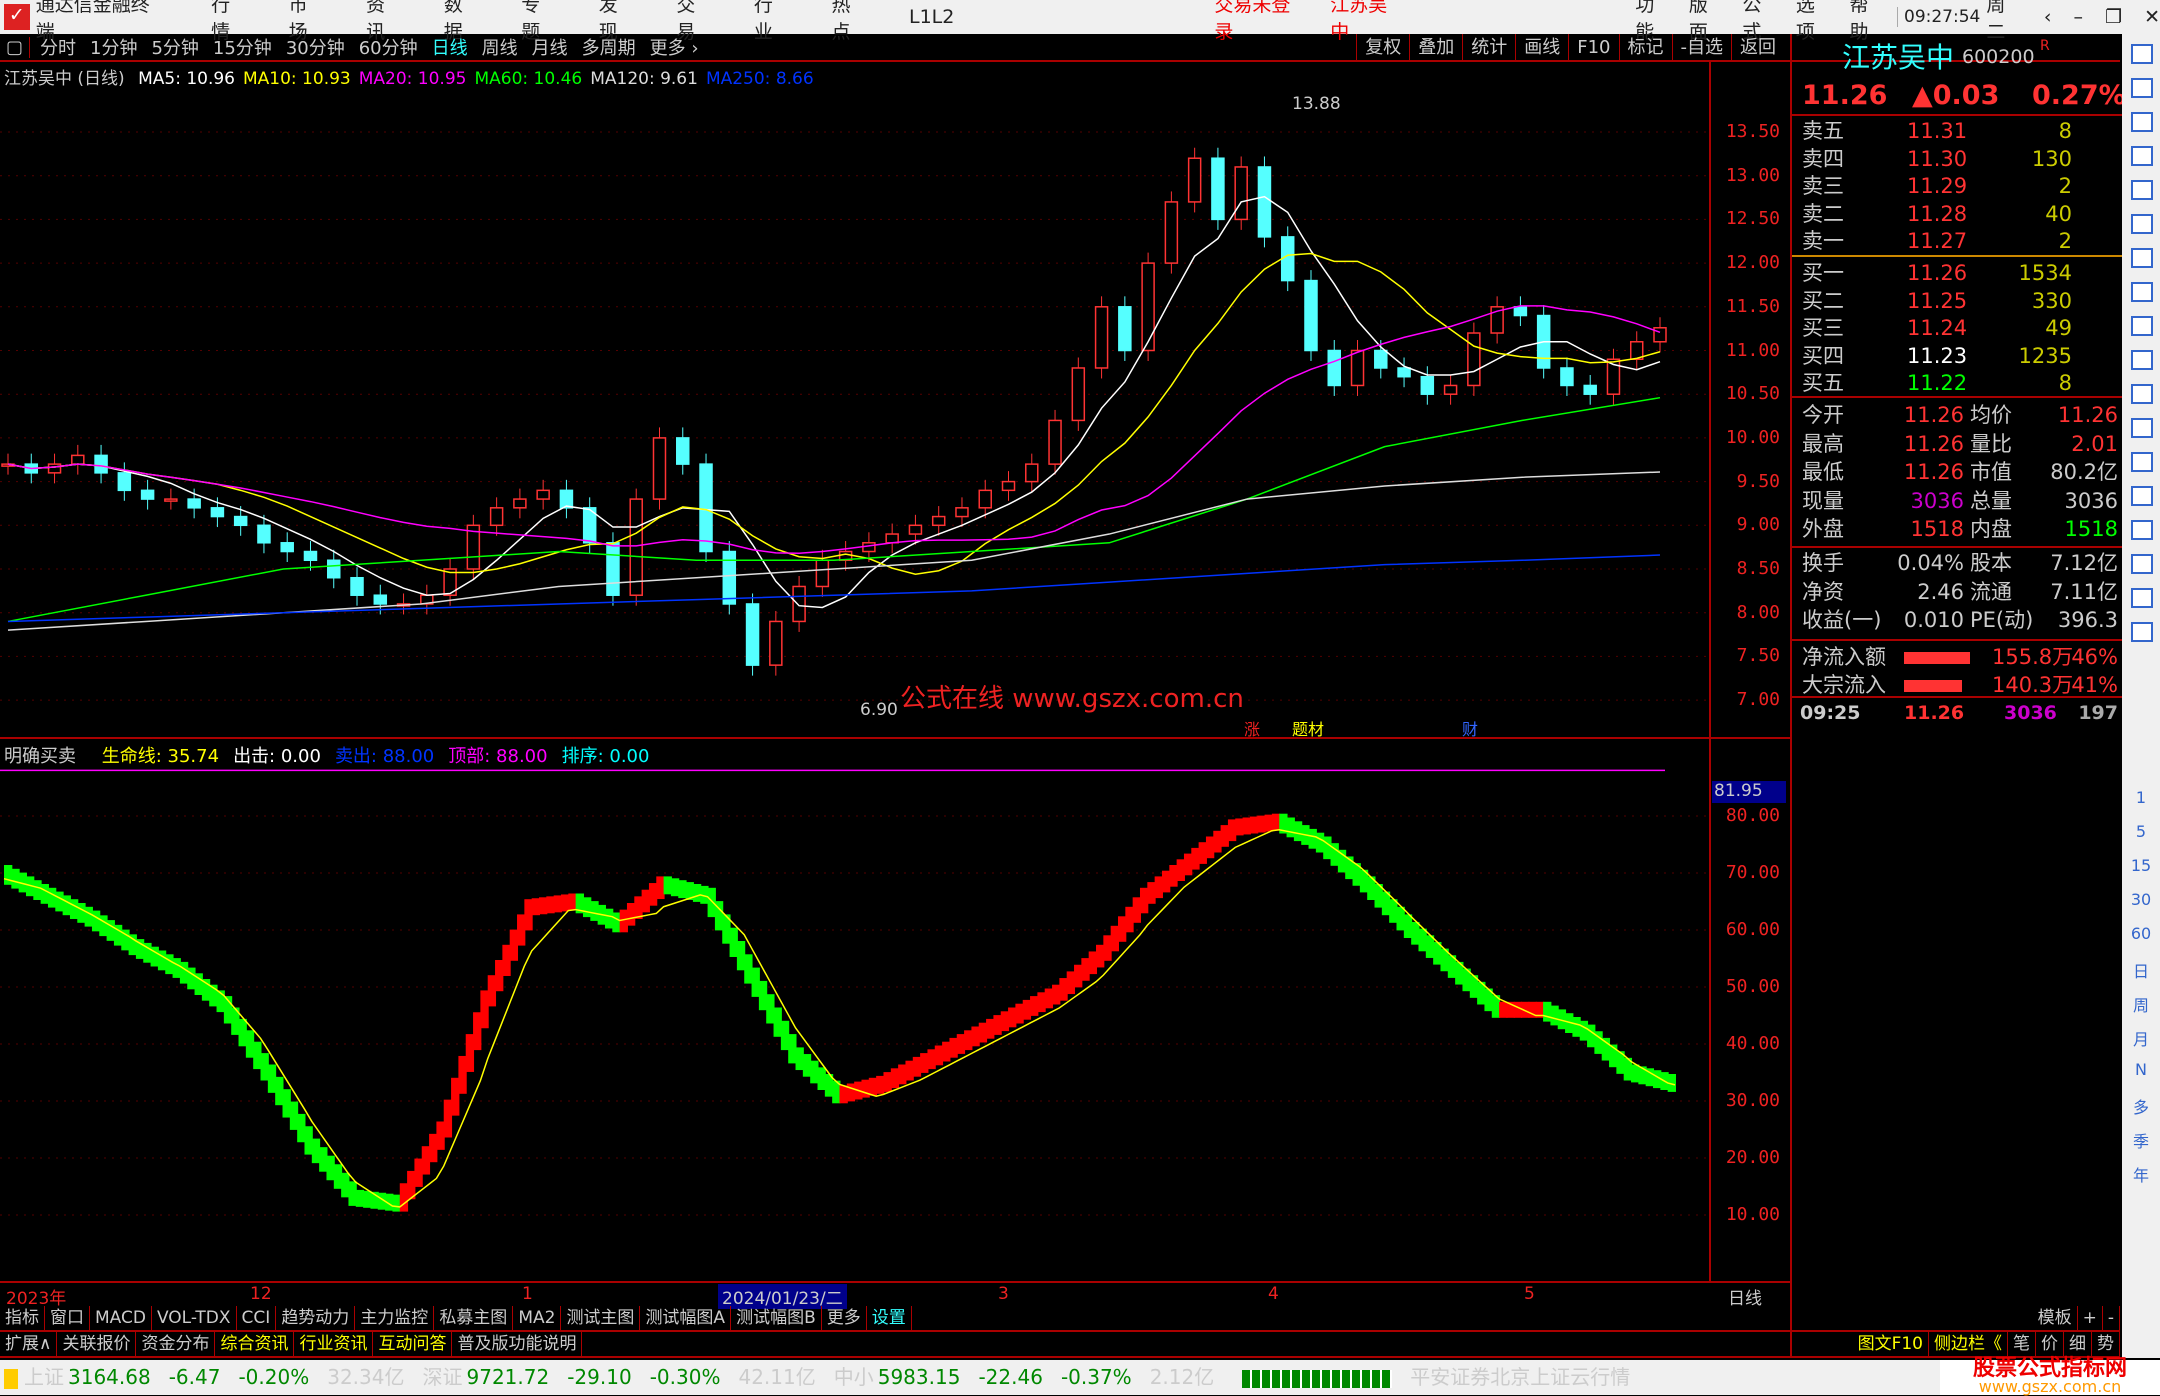 Image resolution: width=2160 pixels, height=1396 pixels. Describe the element at coordinates (2141, 933) in the screenshot. I see `period-shortcut: 60` at that location.